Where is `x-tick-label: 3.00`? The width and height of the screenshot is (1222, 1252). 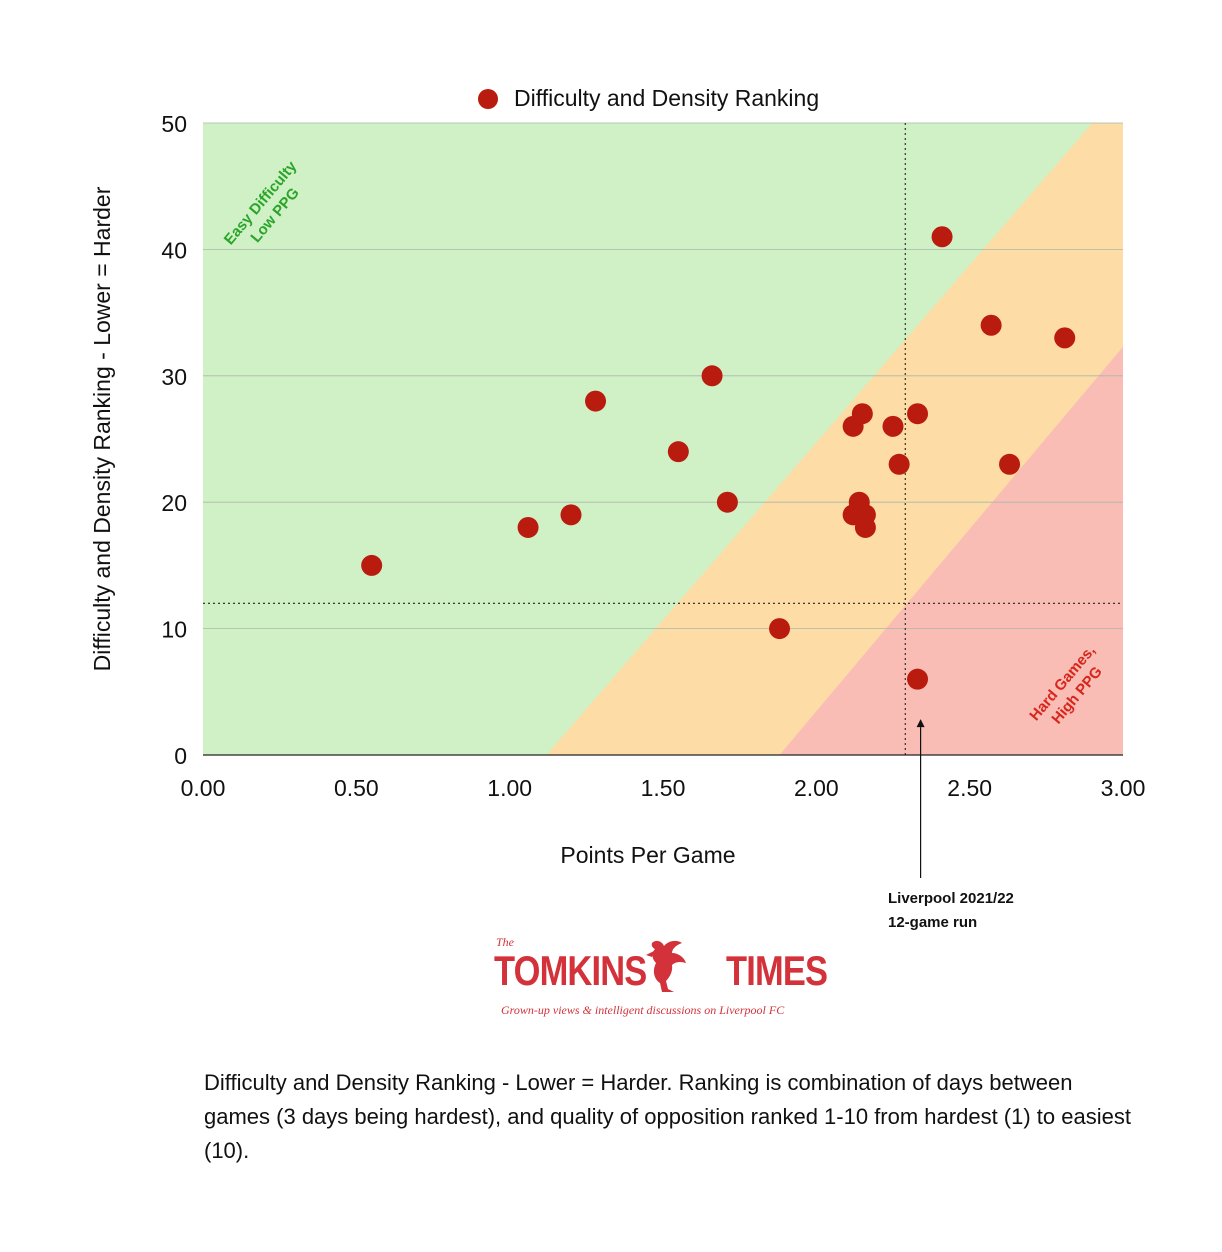
x-tick-label: 3.00 is located at coordinates (1123, 788).